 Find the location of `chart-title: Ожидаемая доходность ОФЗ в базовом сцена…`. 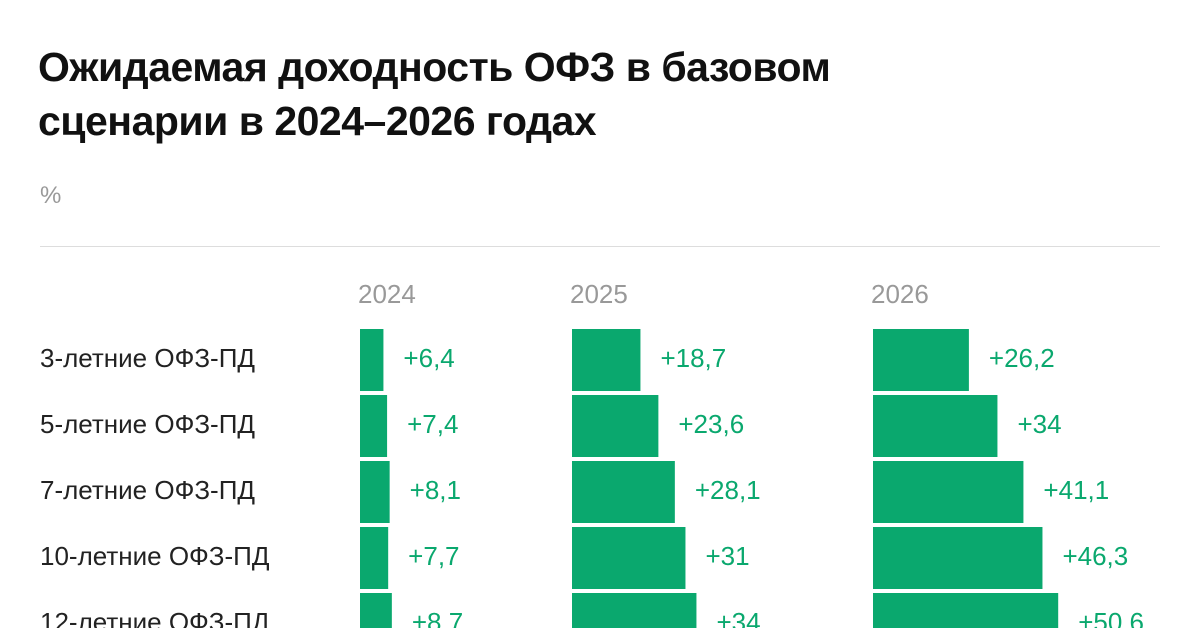

chart-title: Ожидаемая доходность ОФЗ в базовом сцена… is located at coordinates (434, 94).